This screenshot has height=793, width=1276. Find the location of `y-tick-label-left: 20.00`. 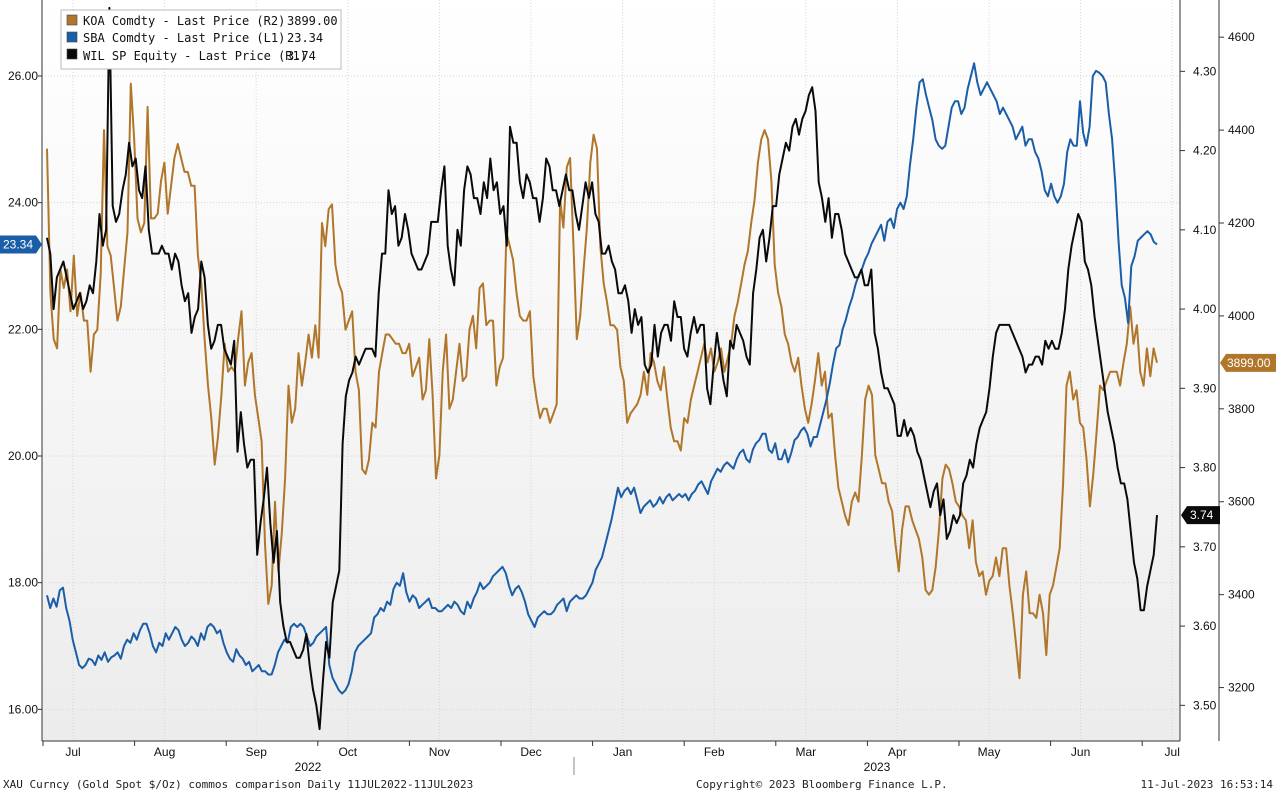

y-tick-label-left: 20.00 is located at coordinates (23, 456).